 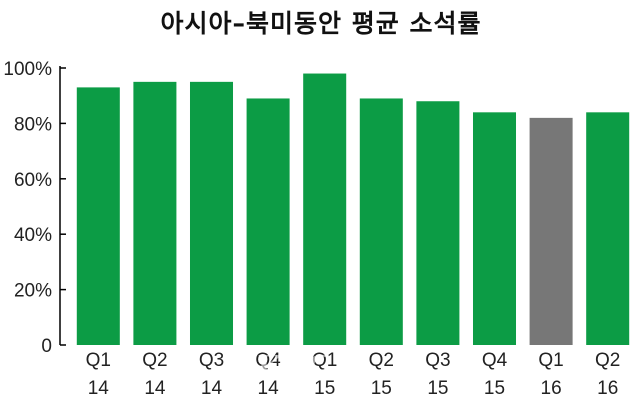 What do you see at coordinates (33, 180) in the screenshot?
I see `y-tick-label: 60%` at bounding box center [33, 180].